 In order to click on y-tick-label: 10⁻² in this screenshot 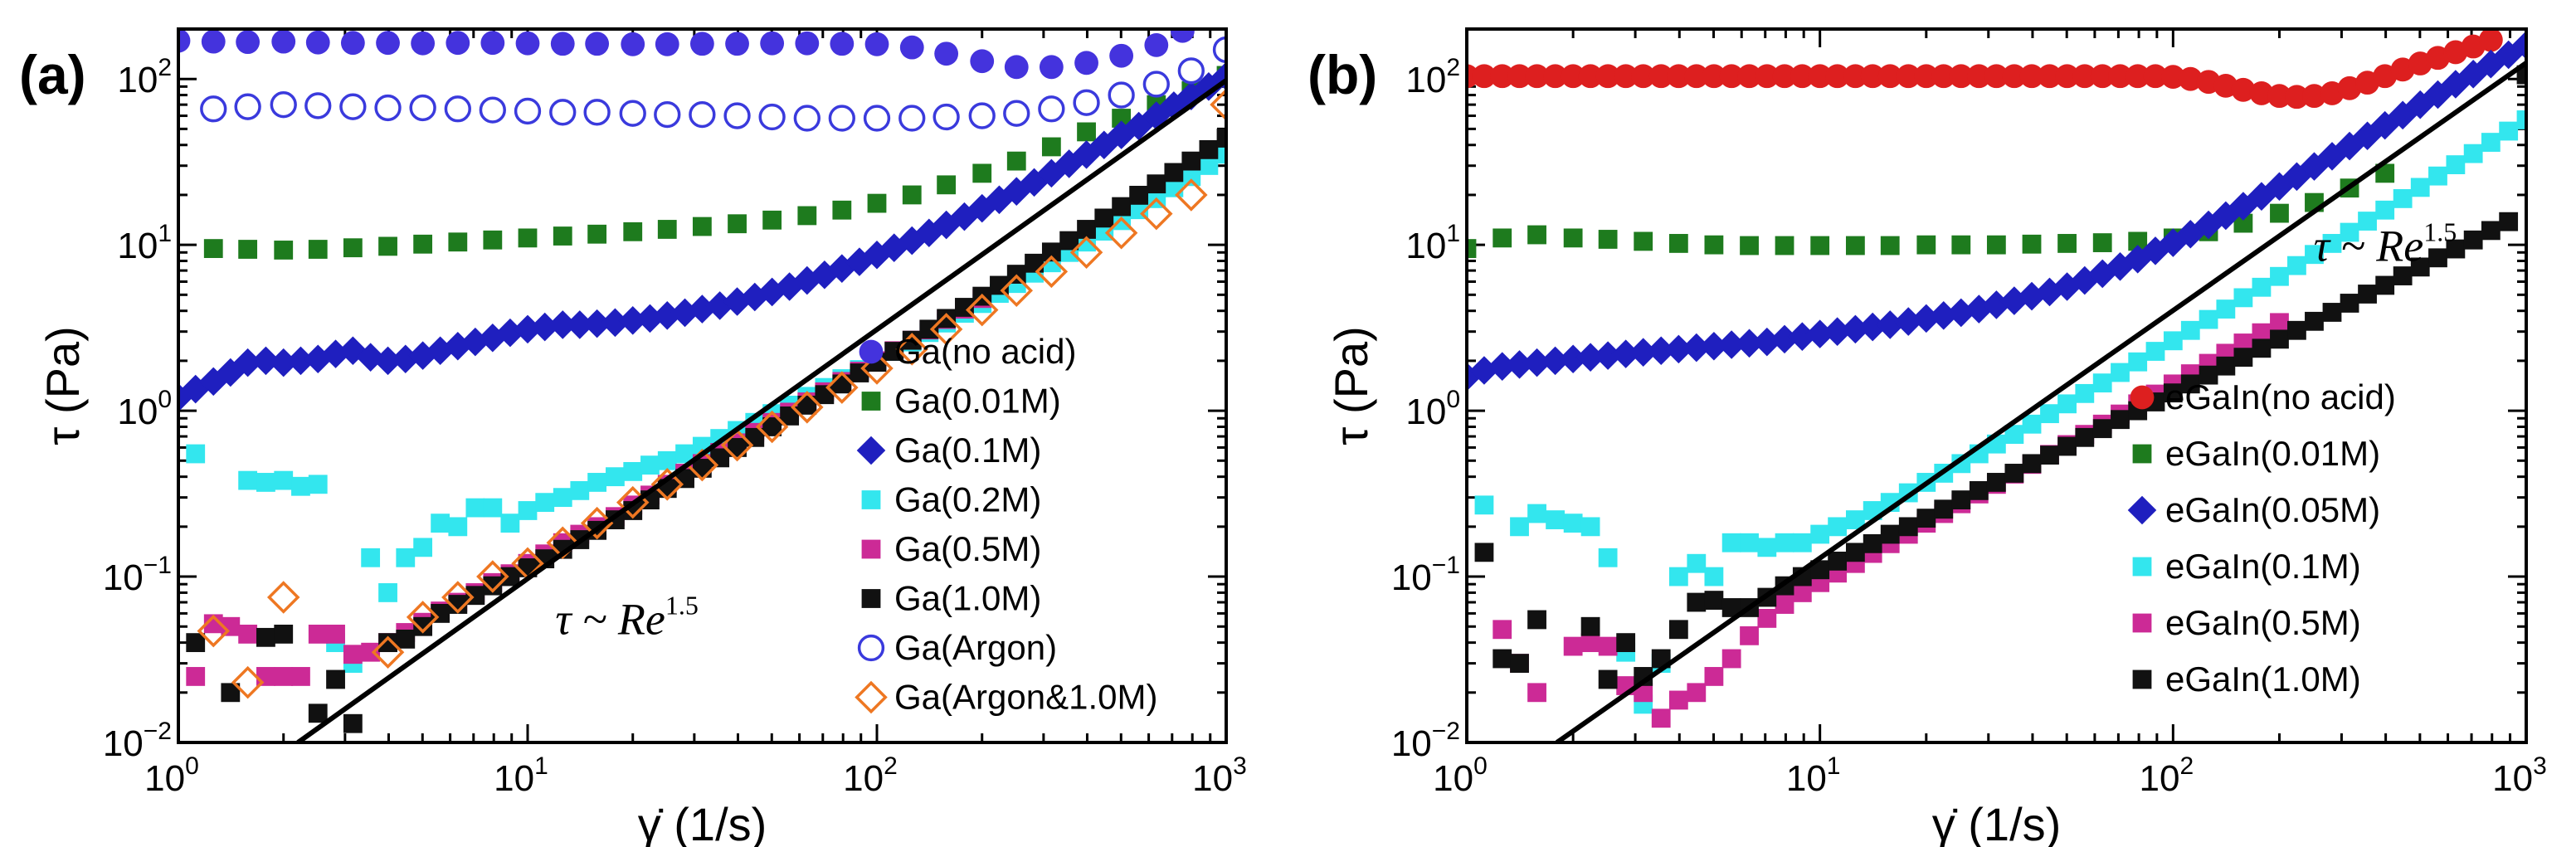, I will do `click(137, 741)`.